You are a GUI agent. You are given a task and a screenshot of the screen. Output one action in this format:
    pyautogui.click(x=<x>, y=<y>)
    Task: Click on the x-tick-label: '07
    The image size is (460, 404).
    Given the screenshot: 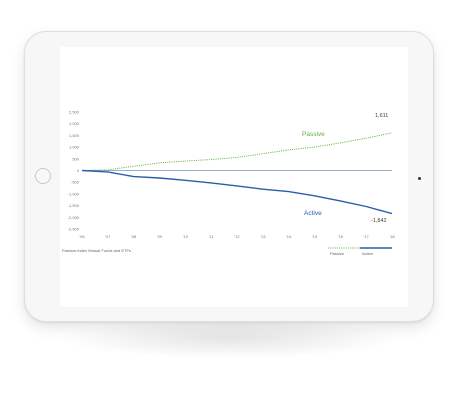 What is the action you would take?
    pyautogui.click(x=108, y=236)
    